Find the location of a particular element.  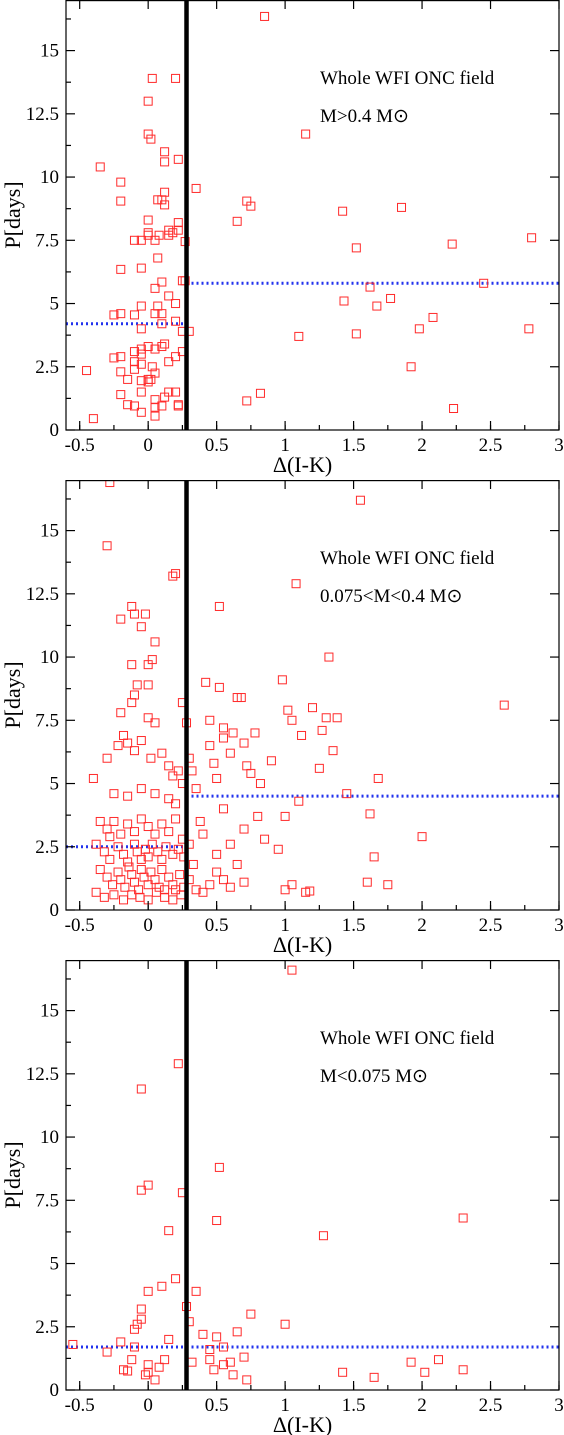

annotation-mass-range: M<0.075 M⊙ is located at coordinates (374, 1076).